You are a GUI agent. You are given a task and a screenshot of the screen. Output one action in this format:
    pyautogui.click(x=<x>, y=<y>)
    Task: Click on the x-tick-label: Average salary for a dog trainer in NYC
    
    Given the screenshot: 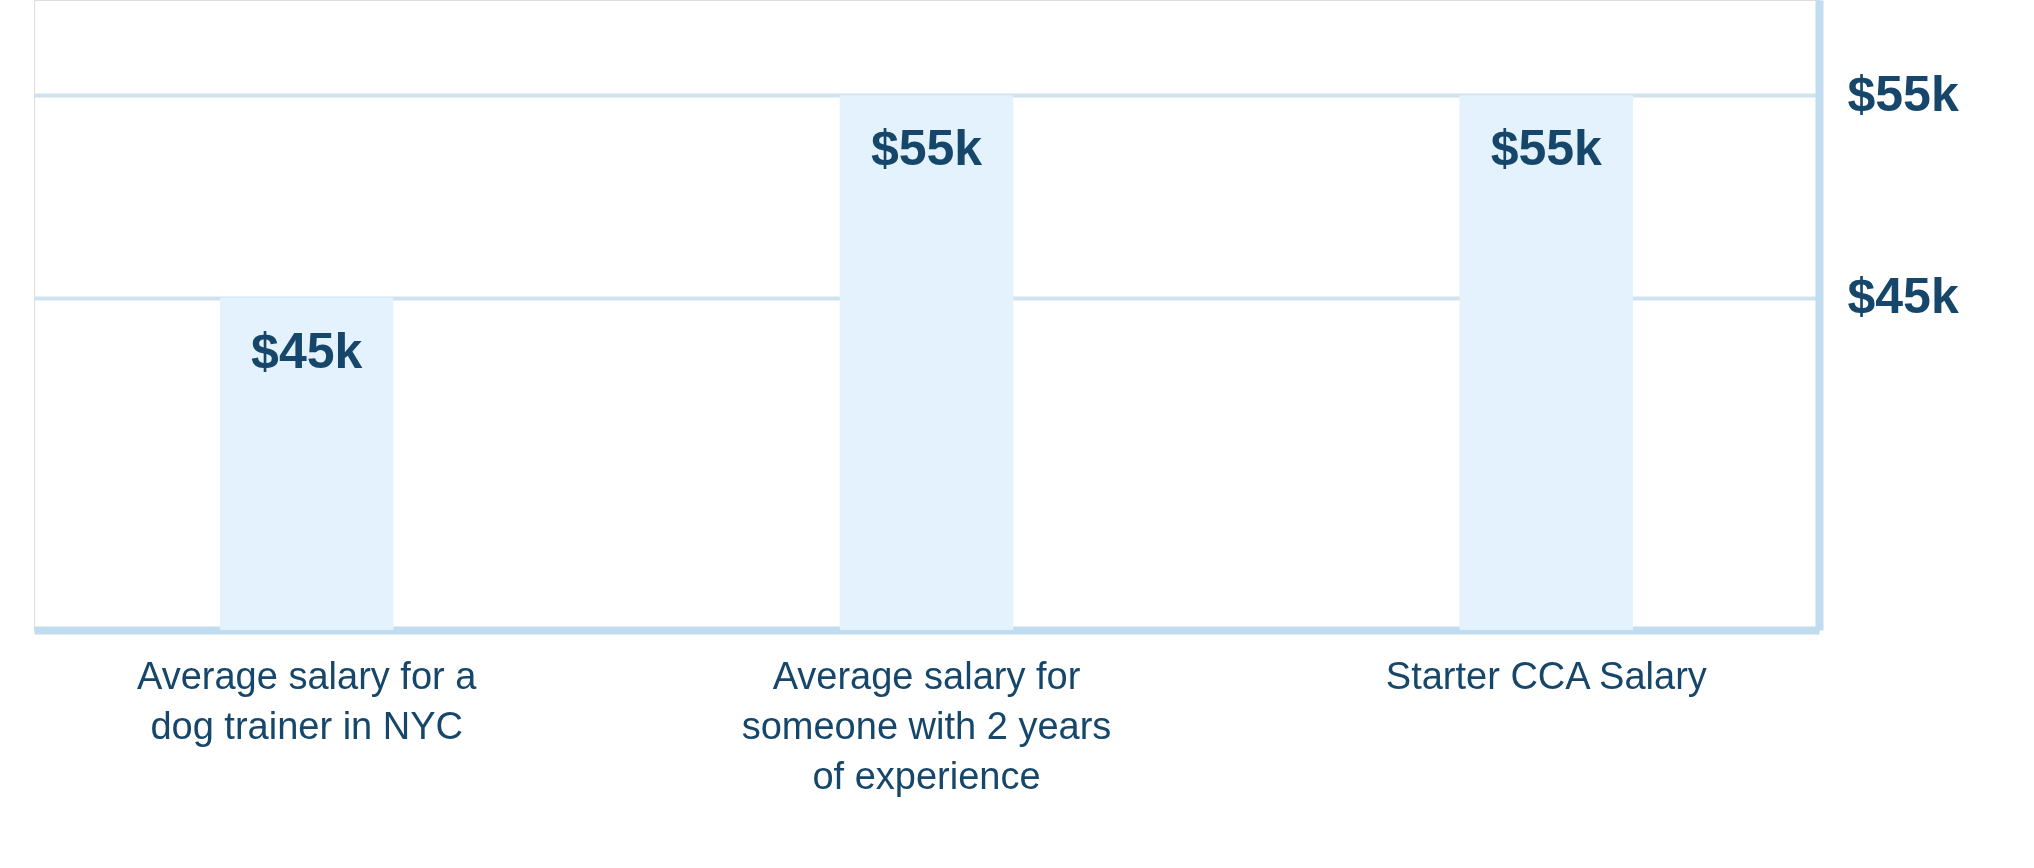 What is the action you would take?
    pyautogui.click(x=307, y=700)
    